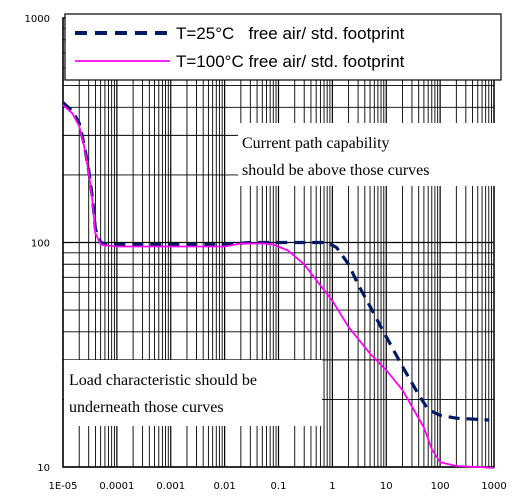 This screenshot has height=499, width=513. Describe the element at coordinates (163, 380) in the screenshot. I see `annotation-load-line-1: Load characteristic should be` at that location.